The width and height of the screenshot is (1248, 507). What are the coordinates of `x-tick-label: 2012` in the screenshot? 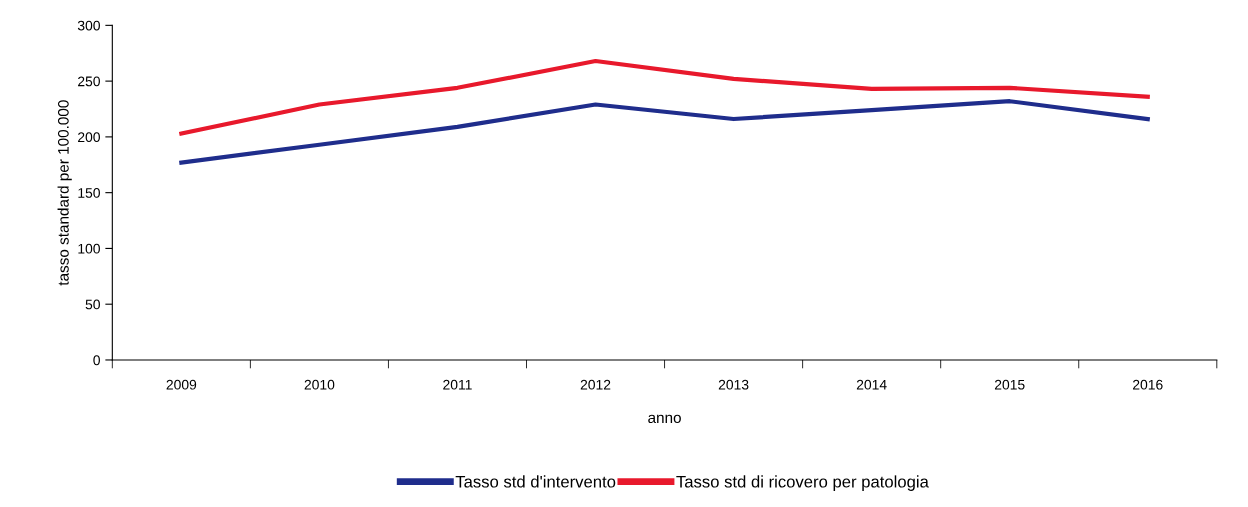 It's located at (595, 384).